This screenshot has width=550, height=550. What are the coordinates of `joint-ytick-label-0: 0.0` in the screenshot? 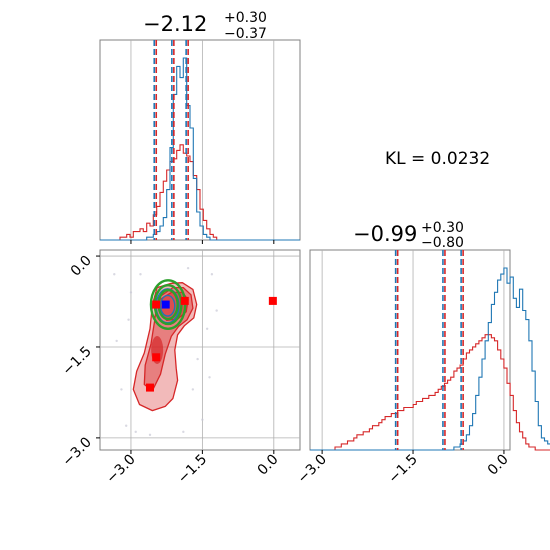 It's located at (81, 266).